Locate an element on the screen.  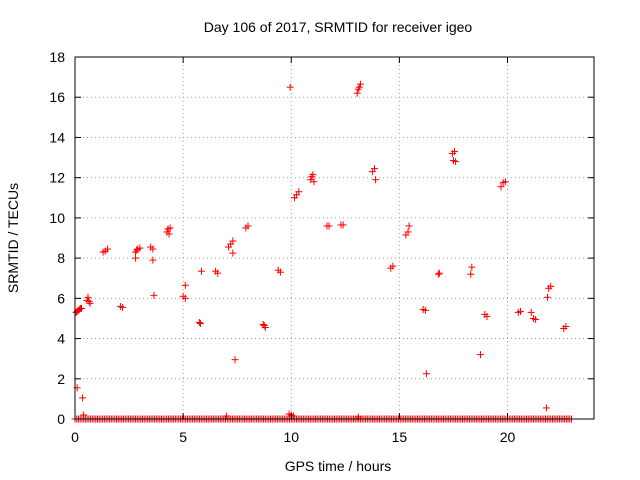
x-tick-label: 15 is located at coordinates (400, 437).